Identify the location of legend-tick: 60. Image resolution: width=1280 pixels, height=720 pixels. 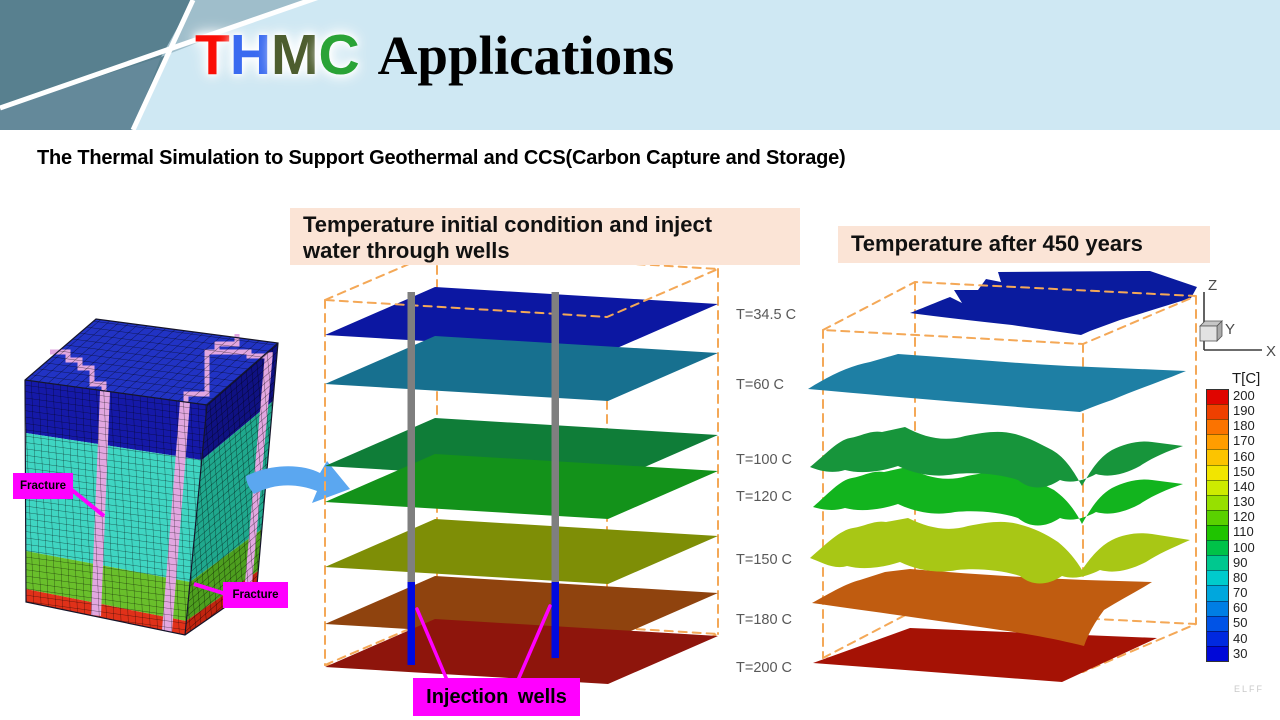
(1240, 608).